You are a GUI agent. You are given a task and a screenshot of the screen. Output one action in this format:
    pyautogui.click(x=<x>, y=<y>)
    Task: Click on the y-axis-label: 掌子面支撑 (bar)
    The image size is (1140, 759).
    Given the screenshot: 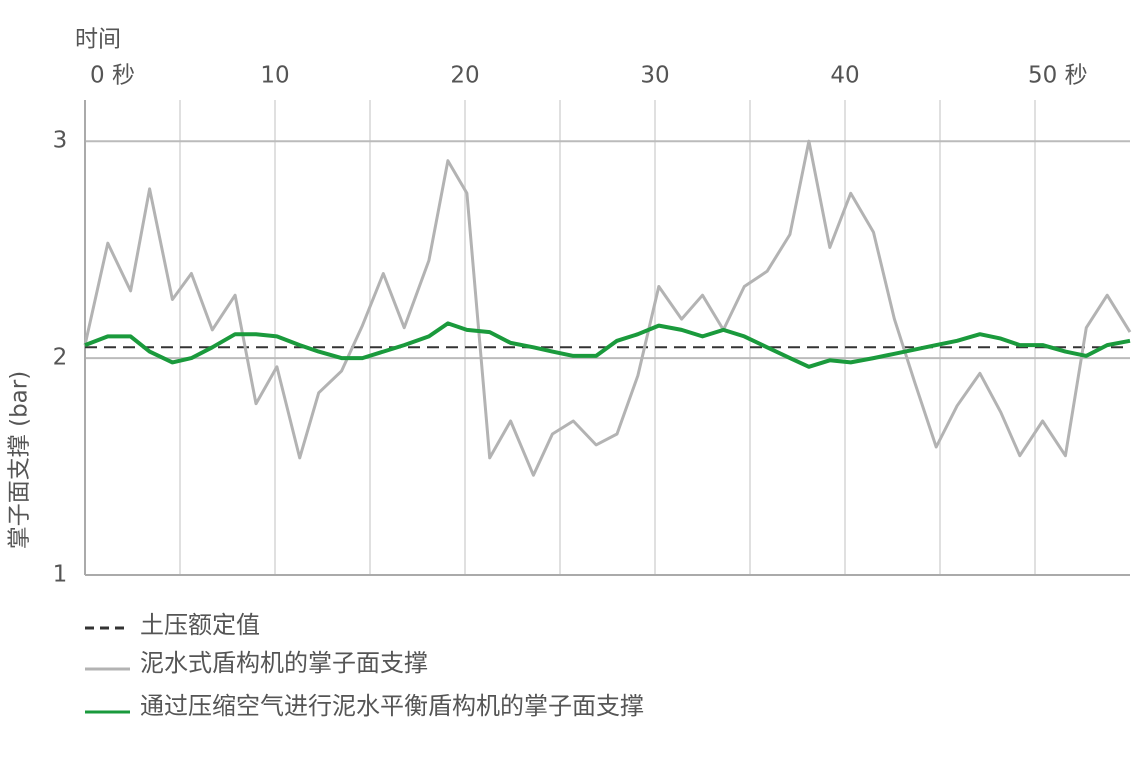 What is the action you would take?
    pyautogui.click(x=20, y=460)
    